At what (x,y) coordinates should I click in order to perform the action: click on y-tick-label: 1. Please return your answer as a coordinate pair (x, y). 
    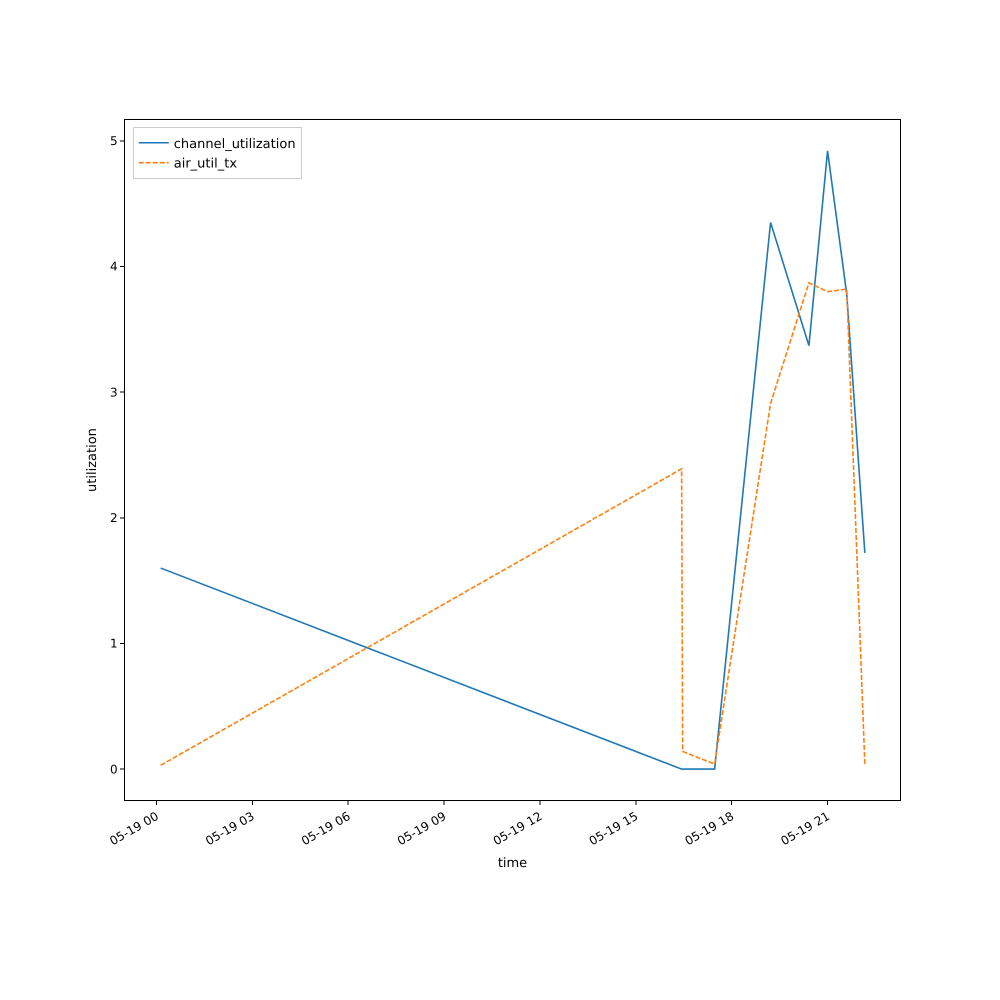
    Looking at the image, I should click on (114, 643).